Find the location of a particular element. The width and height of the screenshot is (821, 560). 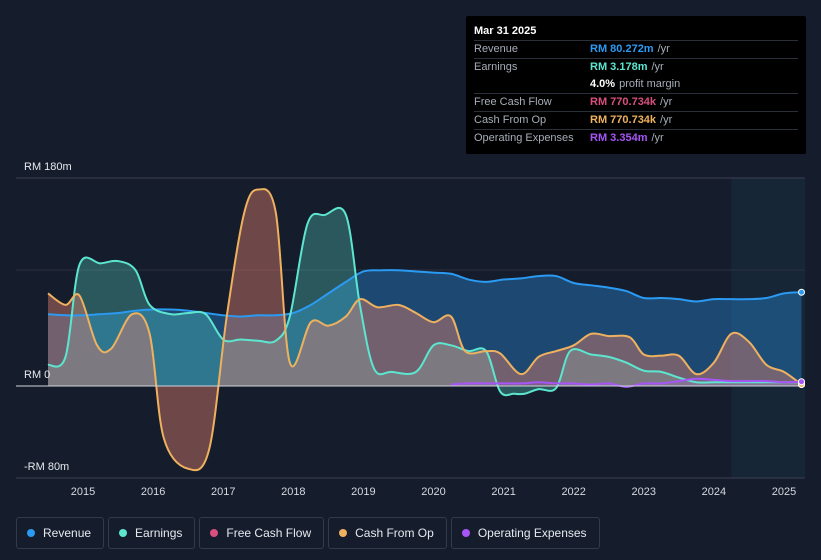

x-tick-2021: 2021 is located at coordinates (503, 492).